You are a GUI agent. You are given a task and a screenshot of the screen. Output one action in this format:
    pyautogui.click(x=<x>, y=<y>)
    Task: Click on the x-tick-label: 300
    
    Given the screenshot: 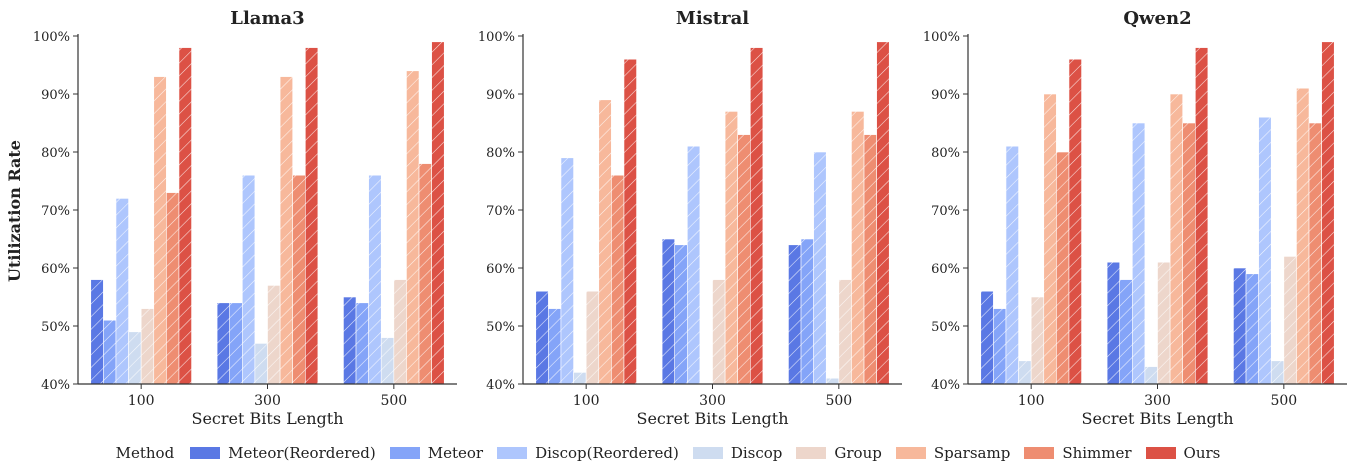 What is the action you would take?
    pyautogui.click(x=1157, y=401)
    